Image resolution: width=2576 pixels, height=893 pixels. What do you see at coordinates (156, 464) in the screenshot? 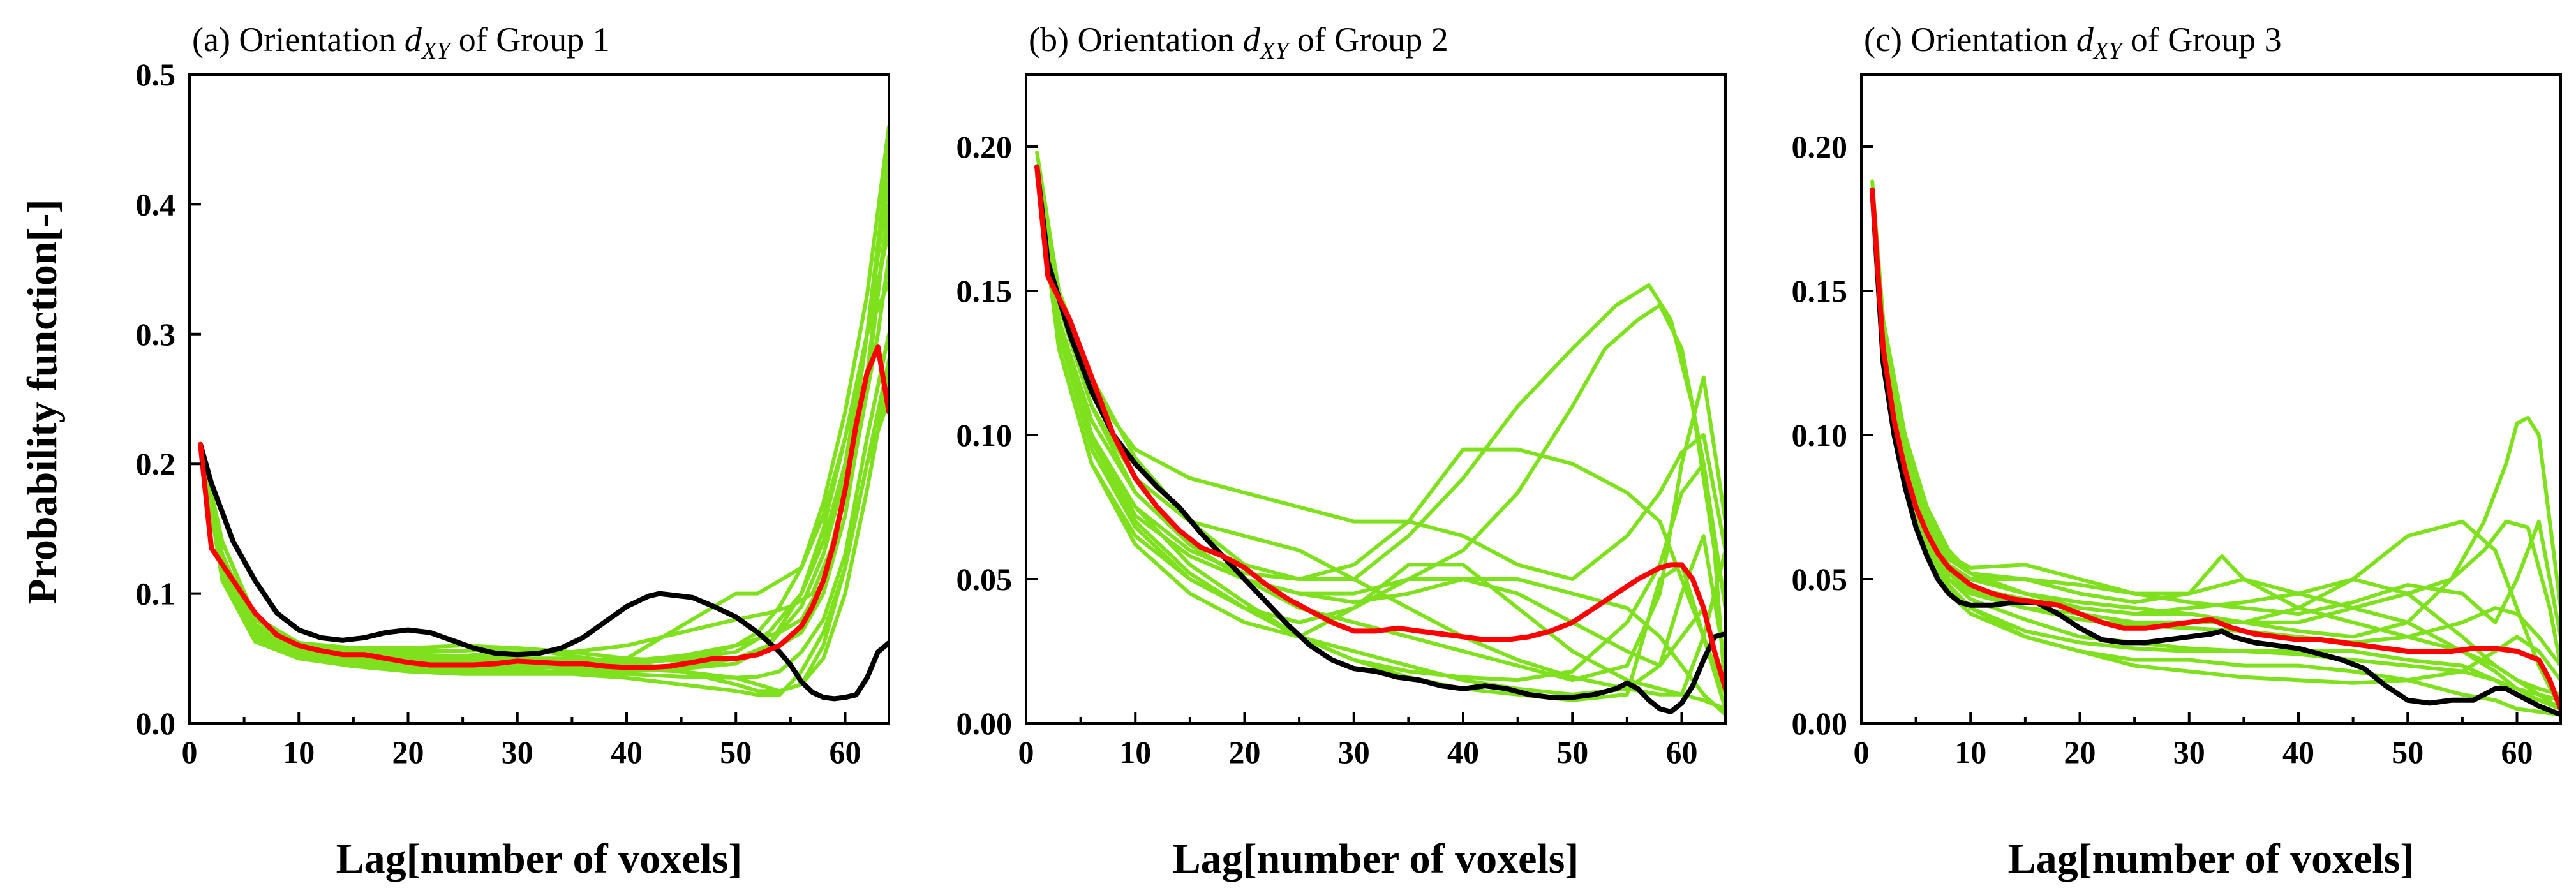
I see `y-tick-label: 0.2` at bounding box center [156, 464].